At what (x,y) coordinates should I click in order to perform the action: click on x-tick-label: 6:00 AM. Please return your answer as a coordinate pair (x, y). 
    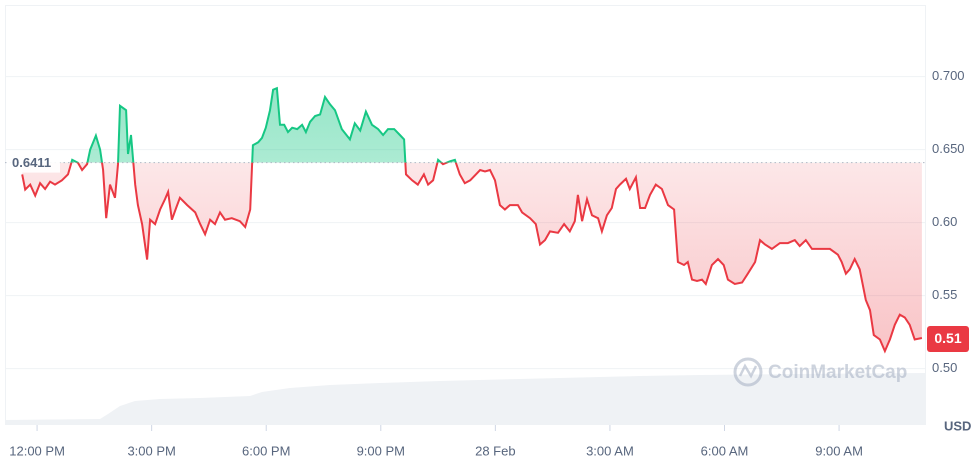
    Looking at the image, I should click on (725, 450).